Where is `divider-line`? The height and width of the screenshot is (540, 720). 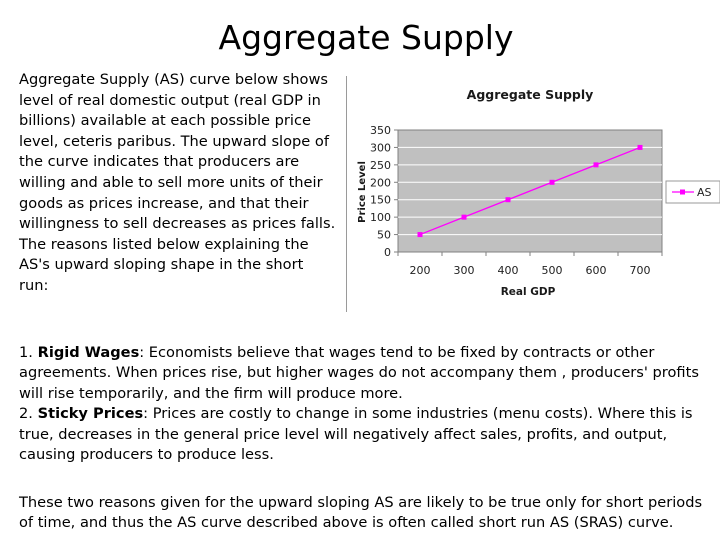 divider-line is located at coordinates (346, 194).